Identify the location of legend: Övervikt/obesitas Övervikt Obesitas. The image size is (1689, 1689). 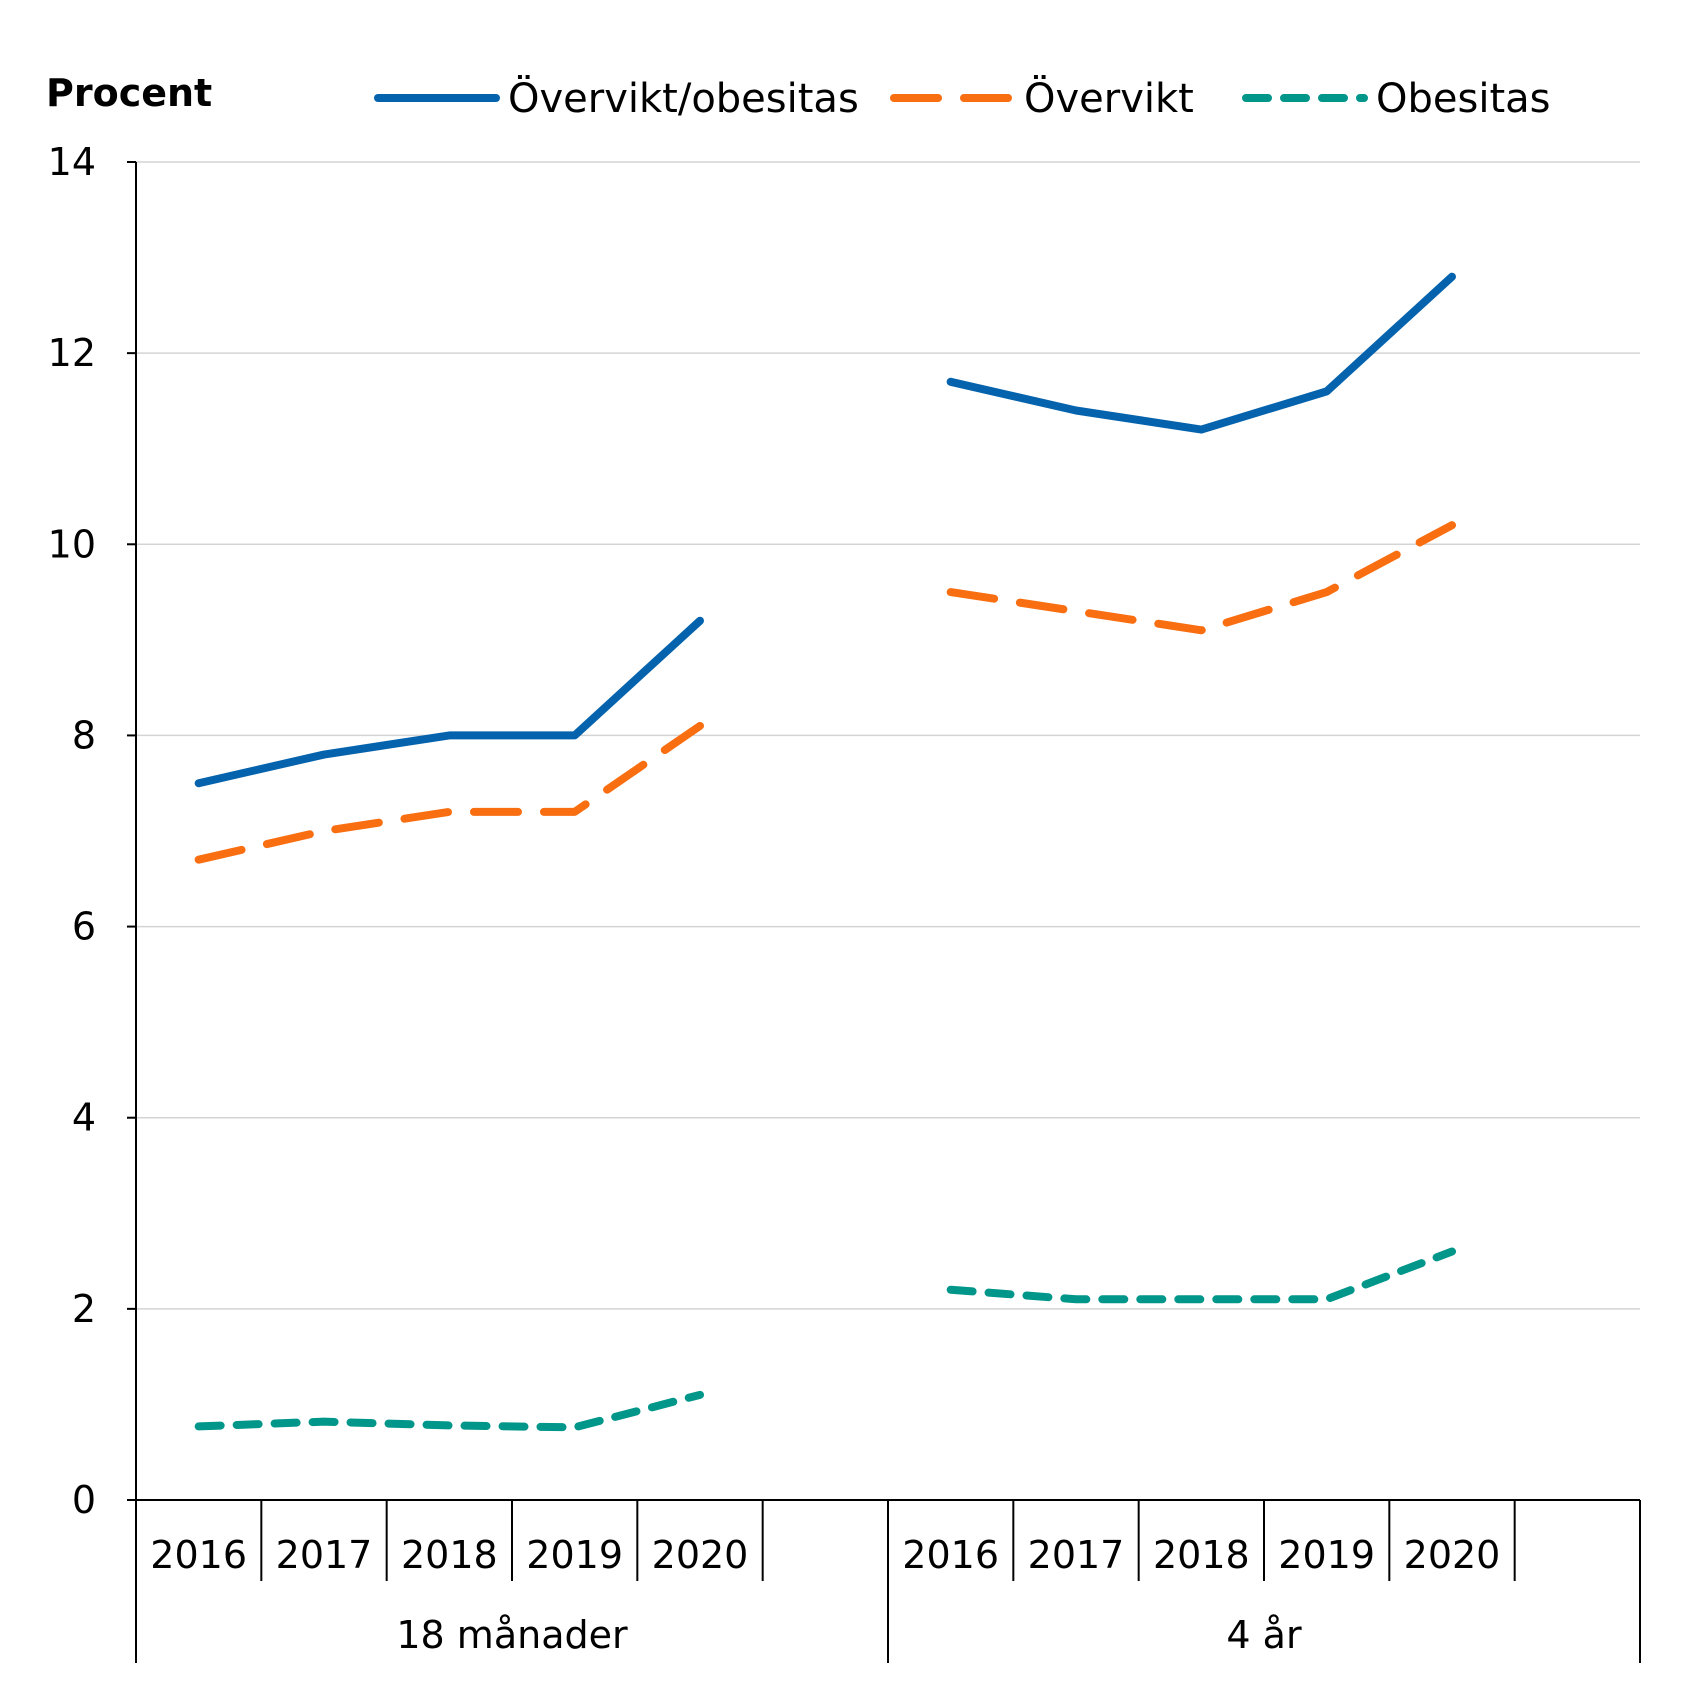
(962, 98).